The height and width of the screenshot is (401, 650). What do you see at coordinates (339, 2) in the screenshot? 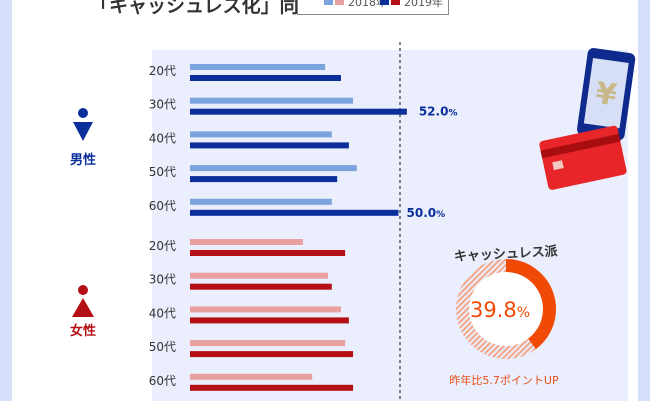
I see `legend-swatch-female-2018` at bounding box center [339, 2].